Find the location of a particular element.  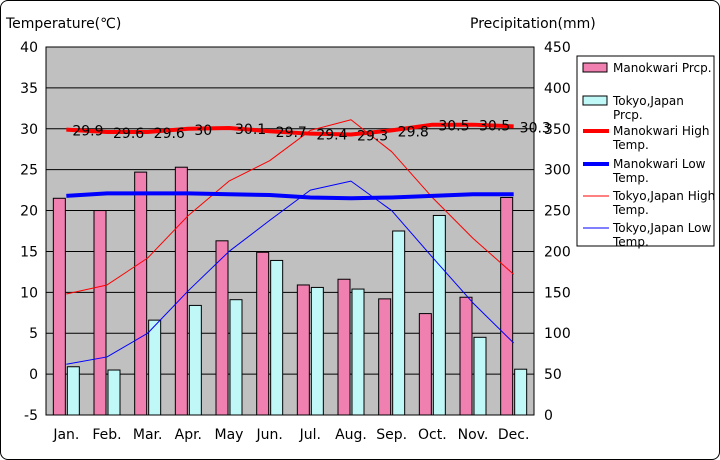

left-tick-label: 20 is located at coordinates (29, 212).